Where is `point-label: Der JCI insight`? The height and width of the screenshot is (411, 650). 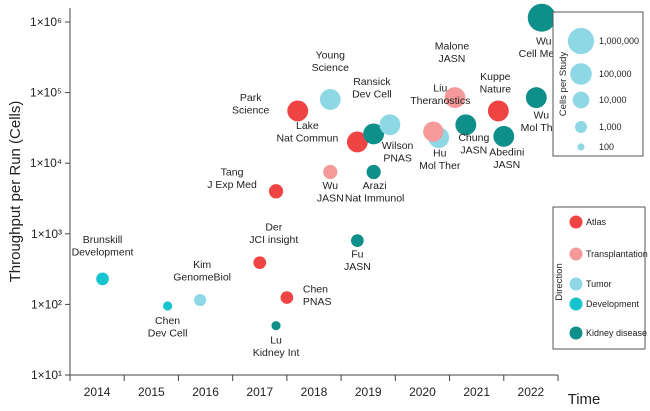 point-label: Der JCI insight is located at coordinates (273, 234).